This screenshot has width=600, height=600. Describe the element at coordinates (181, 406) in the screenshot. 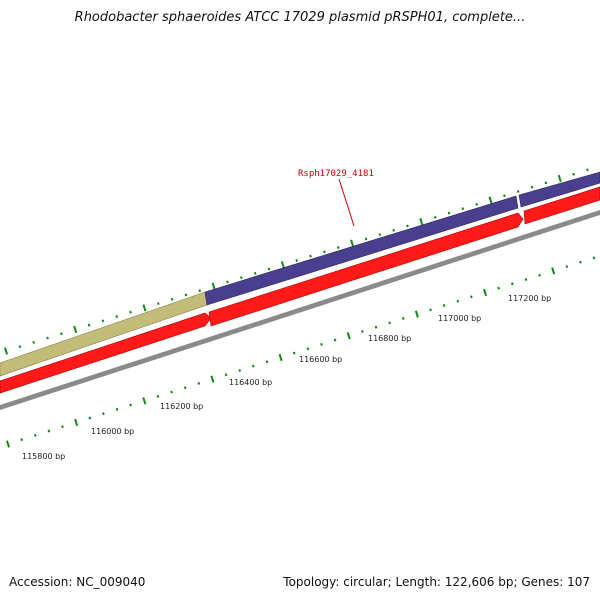

I see `scale-label: 116200 bp` at that location.